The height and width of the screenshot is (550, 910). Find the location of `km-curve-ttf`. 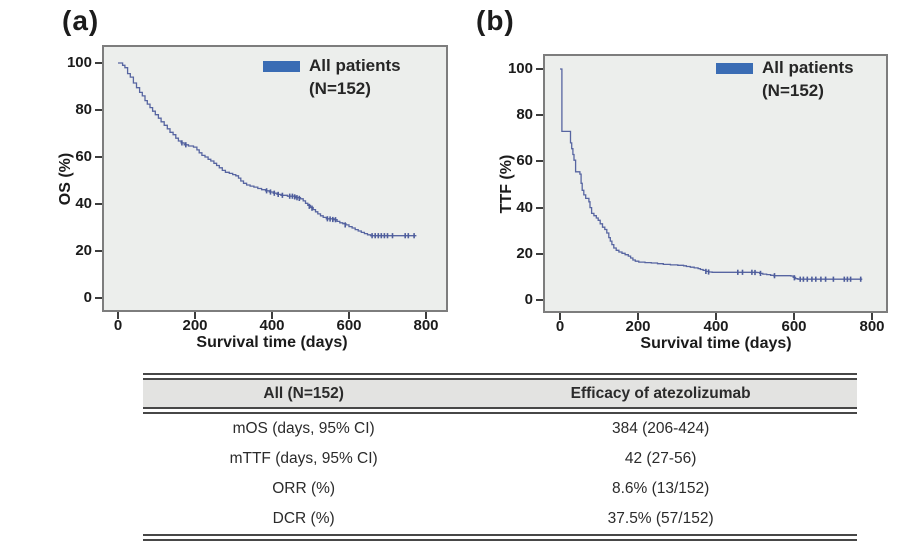

km-curve-ttf is located at coordinates (711, 175).